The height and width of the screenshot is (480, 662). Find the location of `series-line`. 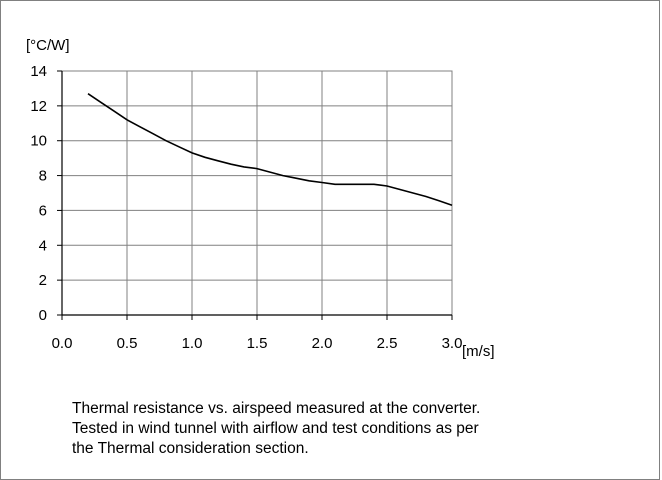

series-line is located at coordinates (270, 149).